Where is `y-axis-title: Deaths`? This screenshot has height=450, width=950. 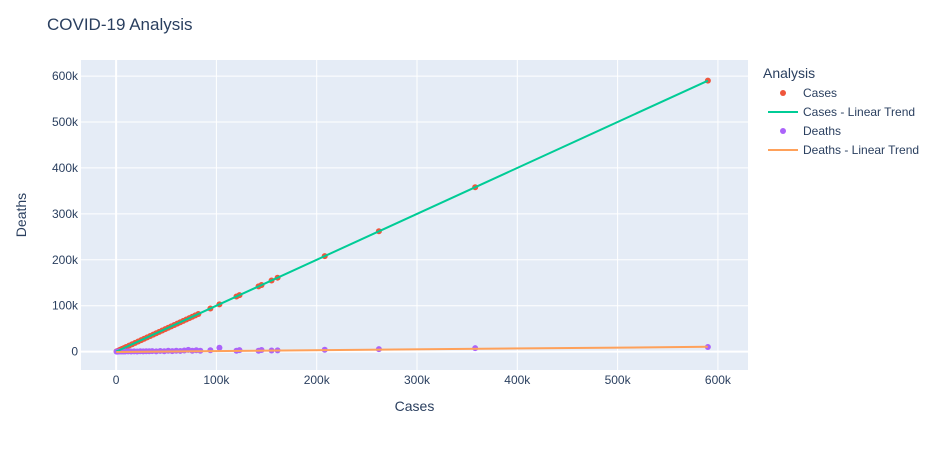
y-axis-title: Deaths is located at coordinates (21, 215).